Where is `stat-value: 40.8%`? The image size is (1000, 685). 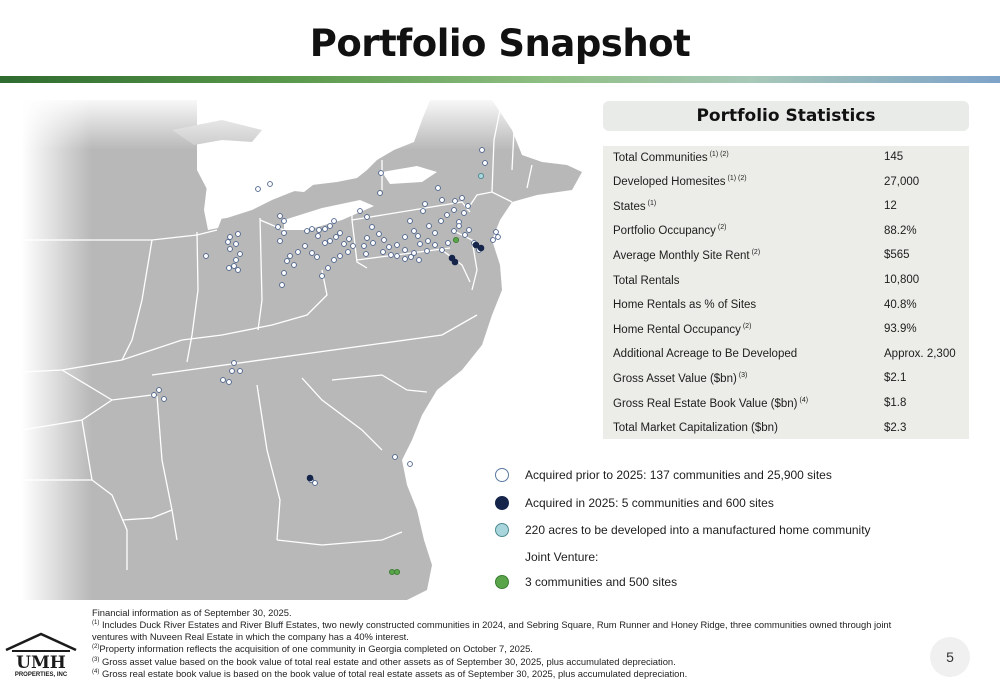 stat-value: 40.8% is located at coordinates (900, 304).